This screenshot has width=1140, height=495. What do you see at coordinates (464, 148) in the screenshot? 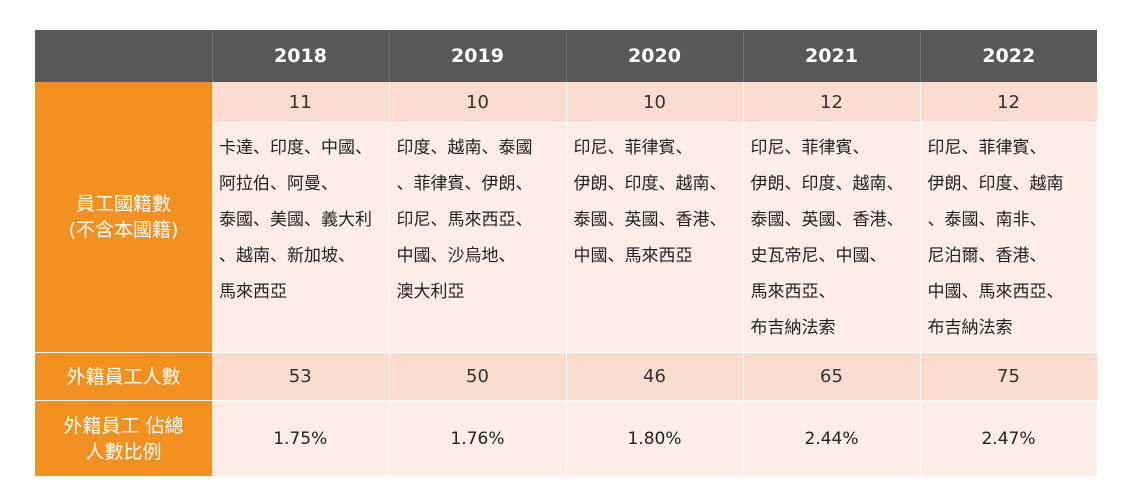
I see `country-line: 印度、越南、泰國` at bounding box center [464, 148].